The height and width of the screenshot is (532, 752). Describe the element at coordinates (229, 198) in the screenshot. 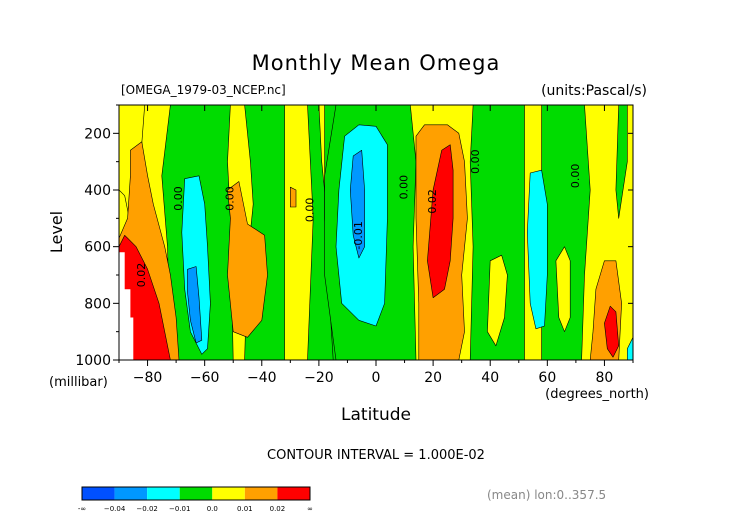

I see `contour-label-1: 0.00` at that location.